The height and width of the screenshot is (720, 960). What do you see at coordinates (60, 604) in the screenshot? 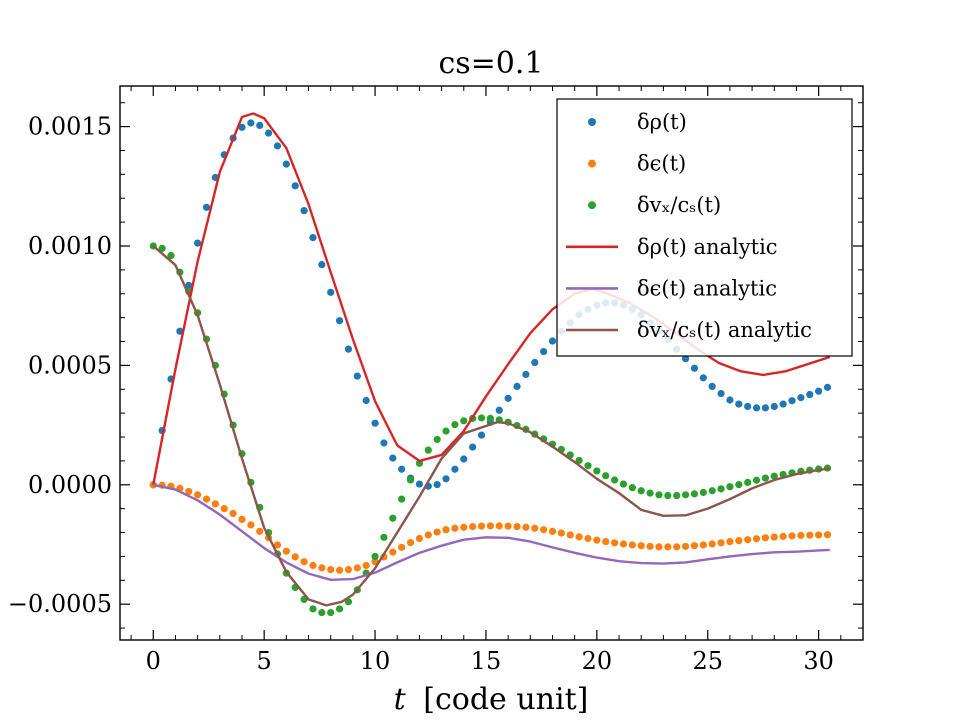
I see `y-tick-label: −0.0005` at bounding box center [60, 604].